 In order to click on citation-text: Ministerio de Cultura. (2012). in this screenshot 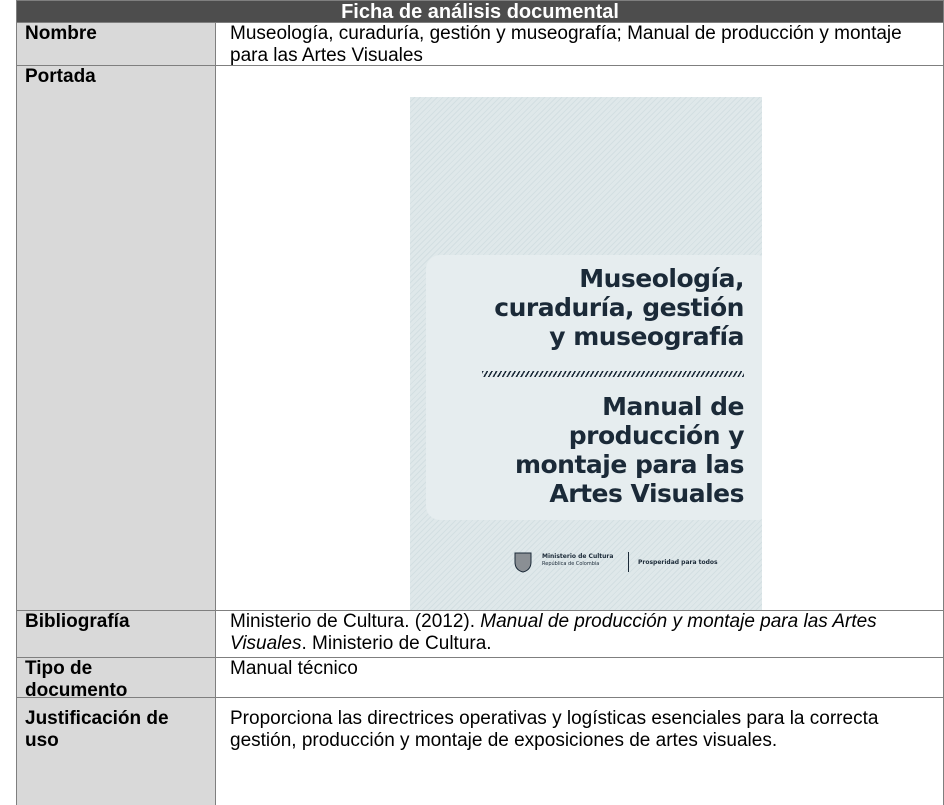, I will do `click(355, 621)`.